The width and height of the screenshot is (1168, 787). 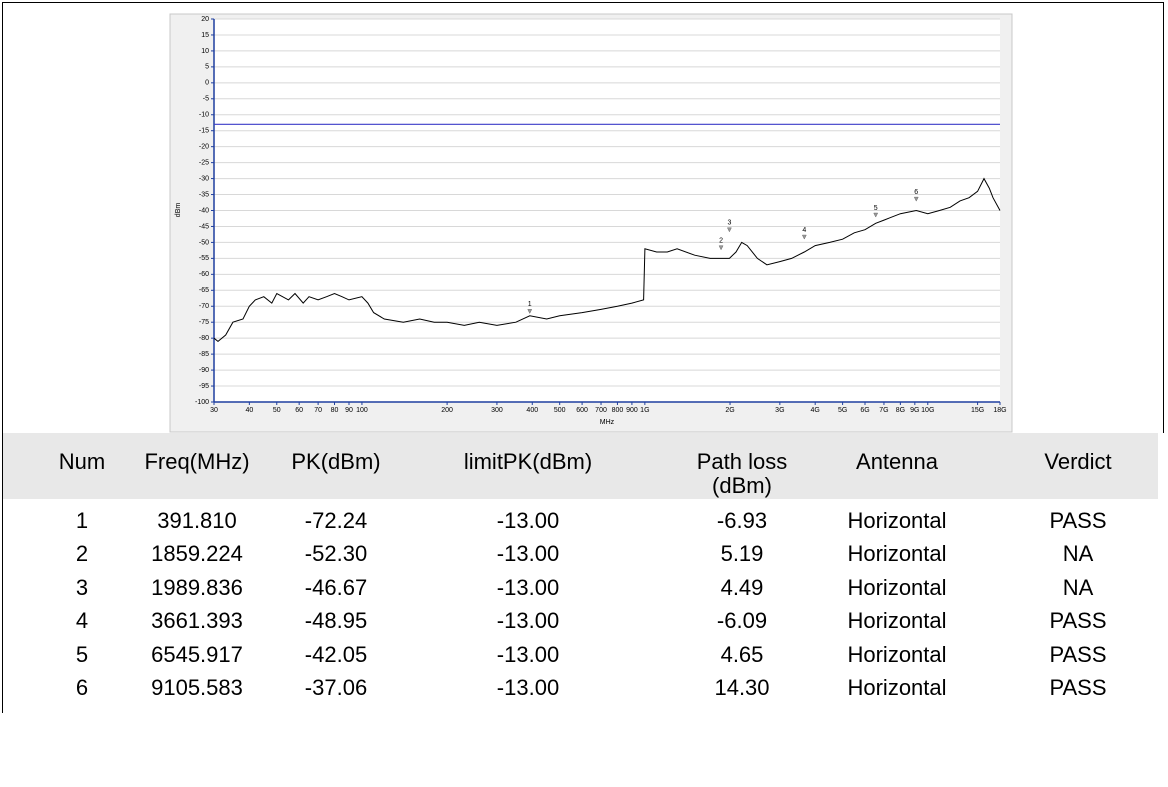 What do you see at coordinates (82, 687) in the screenshot?
I see `table-cell: 6` at bounding box center [82, 687].